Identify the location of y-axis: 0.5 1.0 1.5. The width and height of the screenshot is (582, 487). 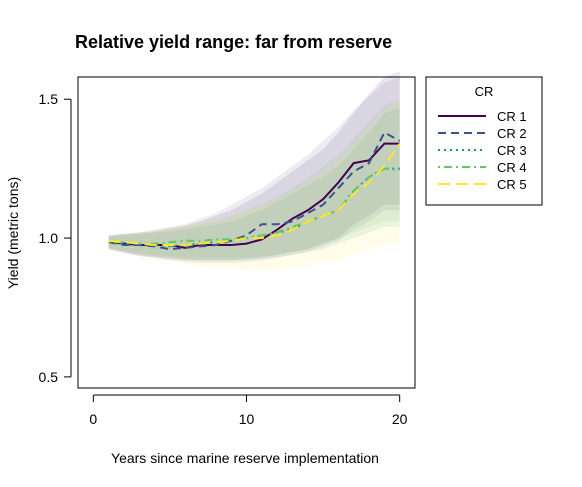
(55, 238).